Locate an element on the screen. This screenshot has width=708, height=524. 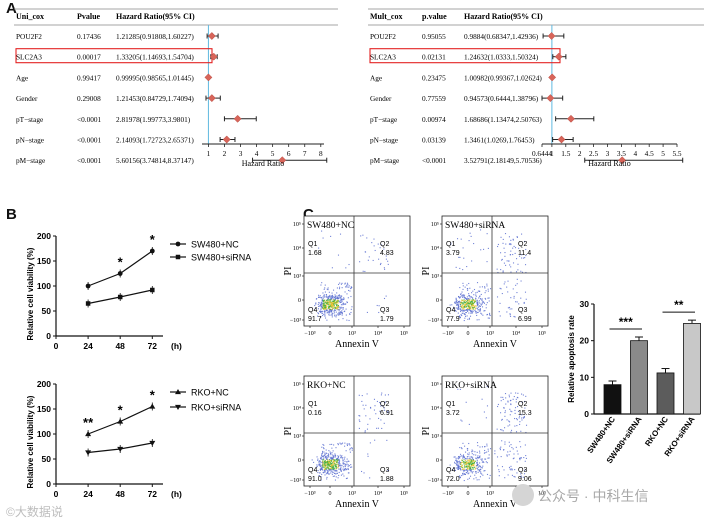
legend-marker is located at coordinates (178, 244).